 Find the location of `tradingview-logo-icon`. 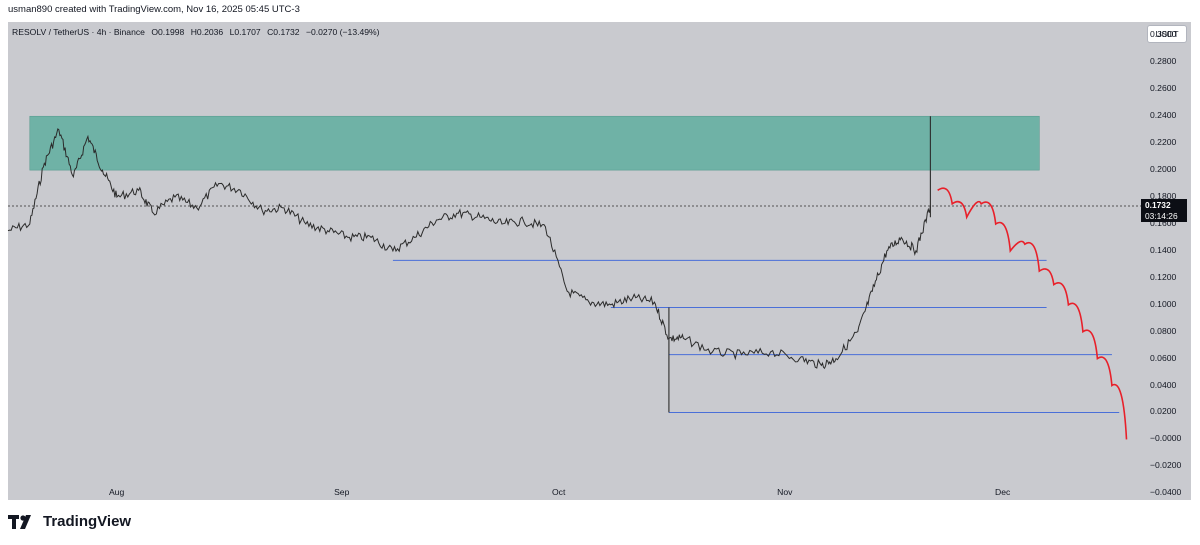

tradingview-logo-icon is located at coordinates (19, 521).